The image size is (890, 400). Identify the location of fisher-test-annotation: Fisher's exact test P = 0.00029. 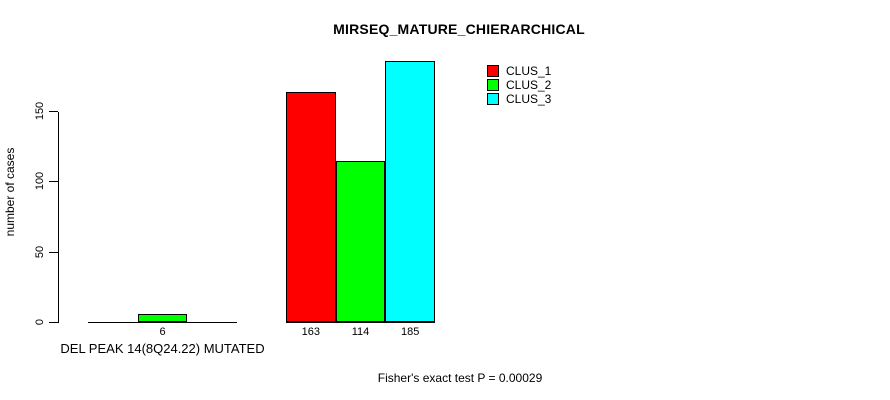
(460, 378).